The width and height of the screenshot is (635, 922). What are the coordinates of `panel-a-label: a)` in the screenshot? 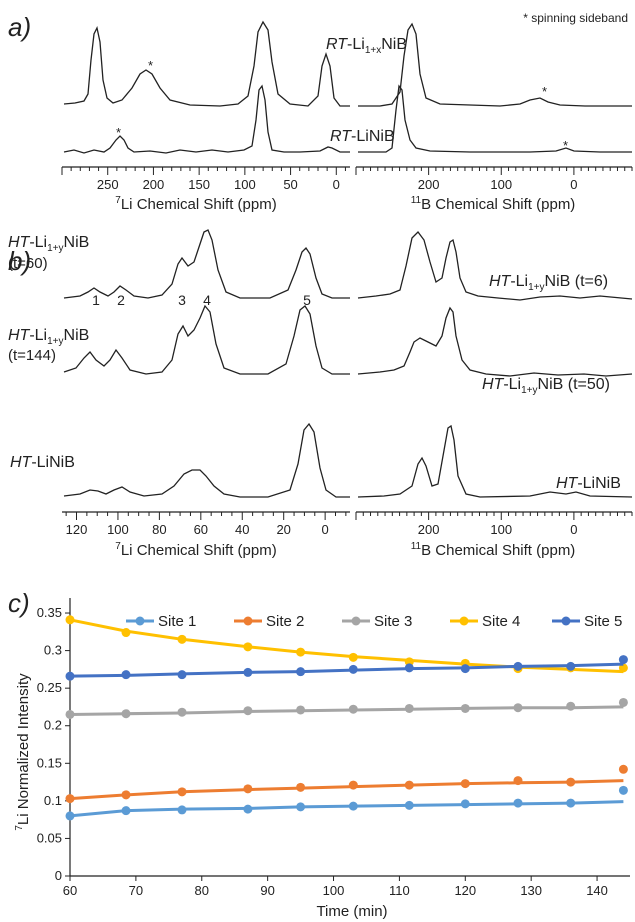 It's located at (19, 27).